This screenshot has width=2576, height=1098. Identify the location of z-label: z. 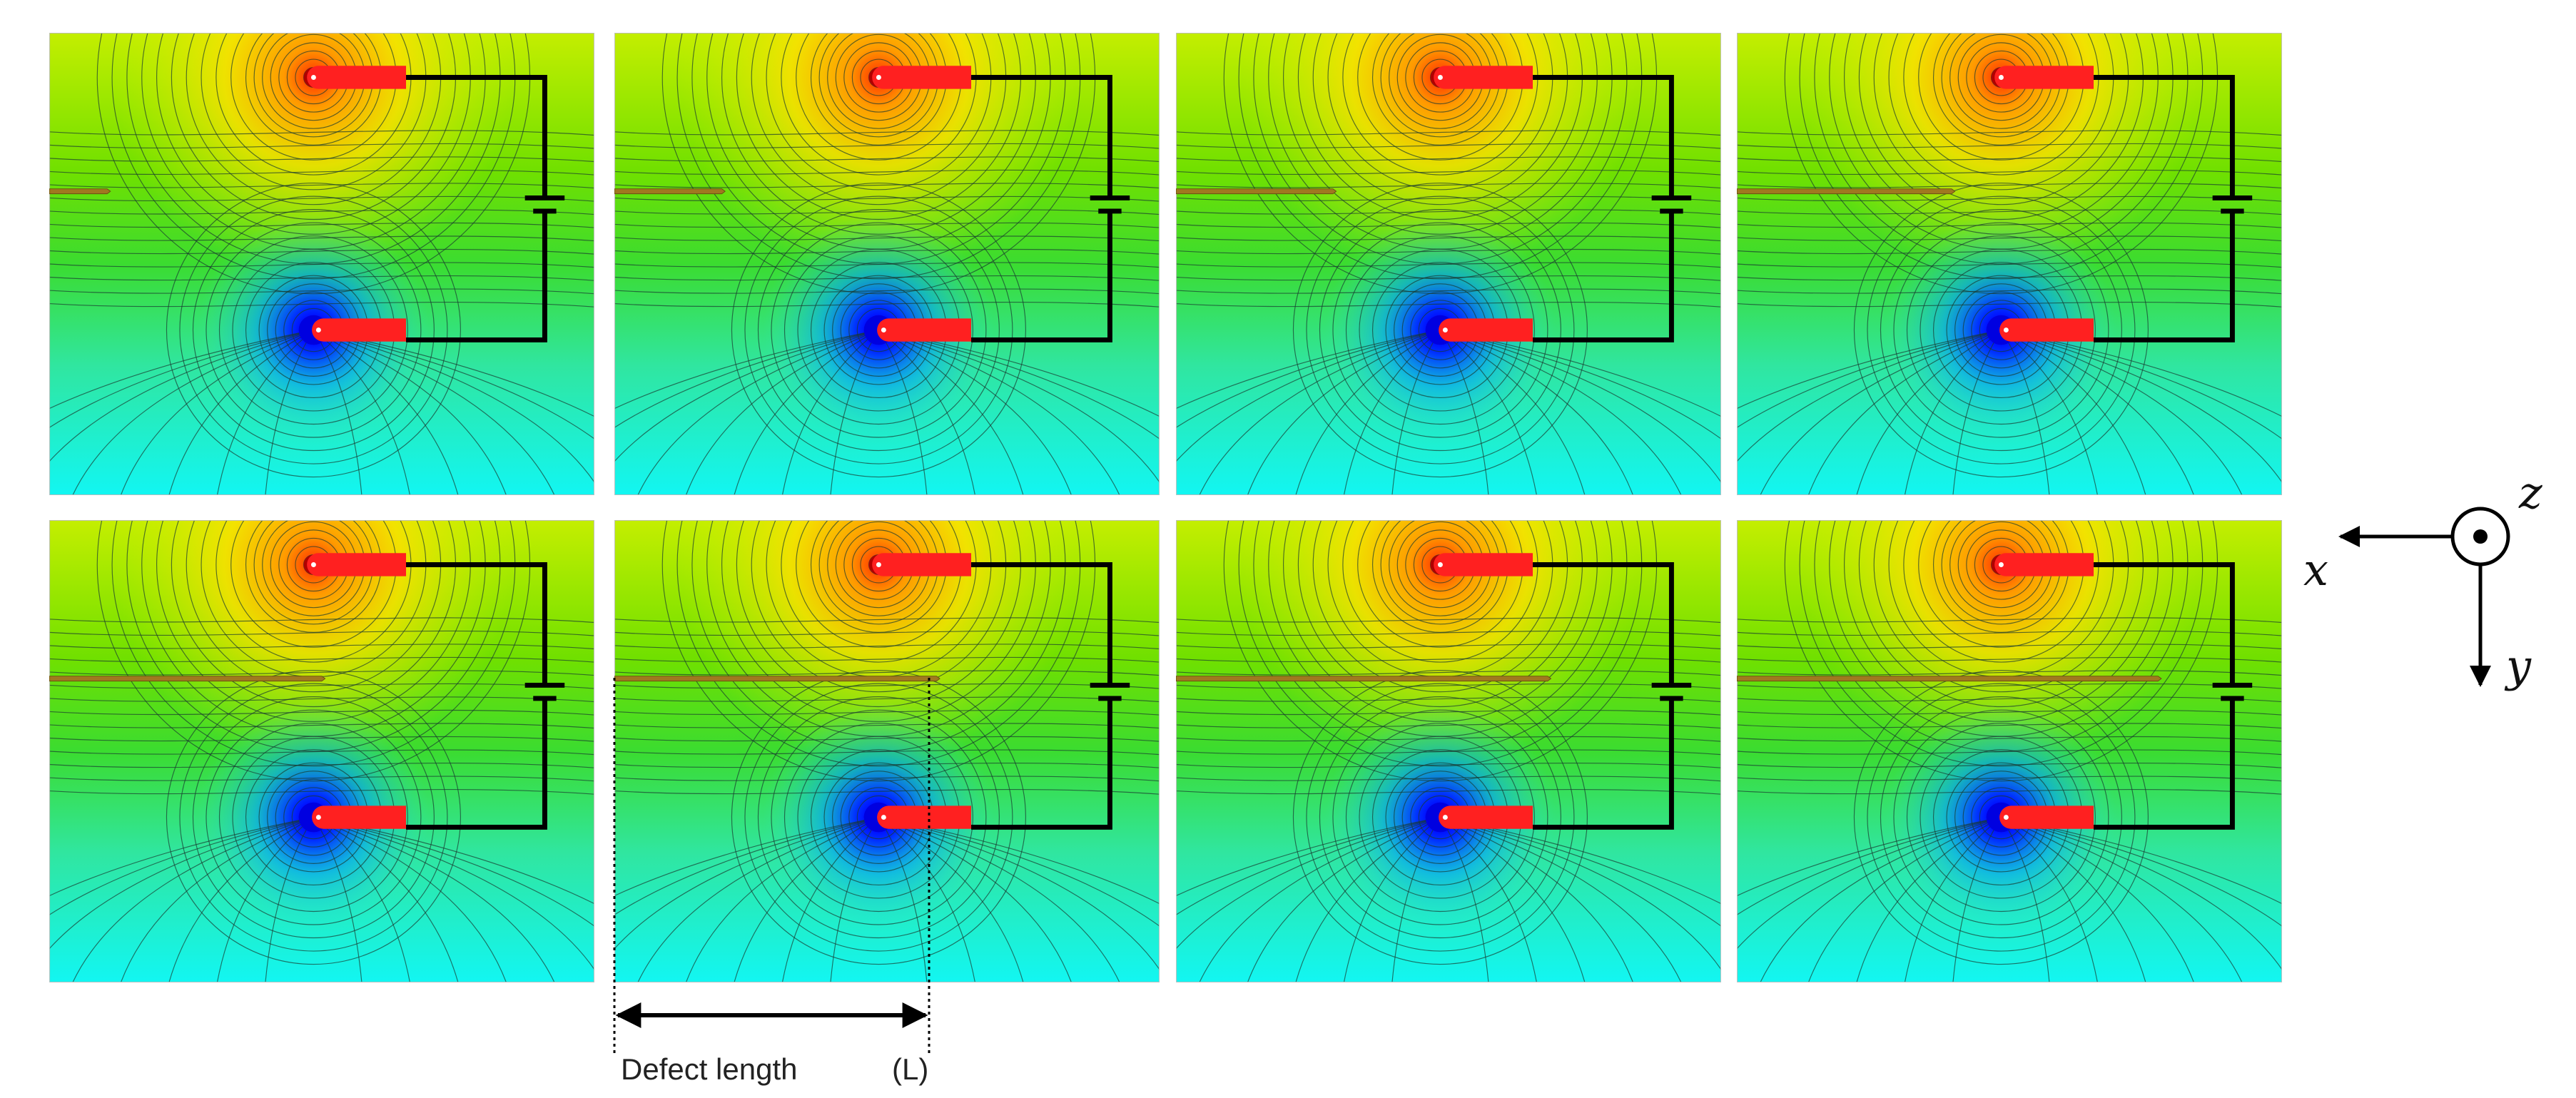
(2530, 493).